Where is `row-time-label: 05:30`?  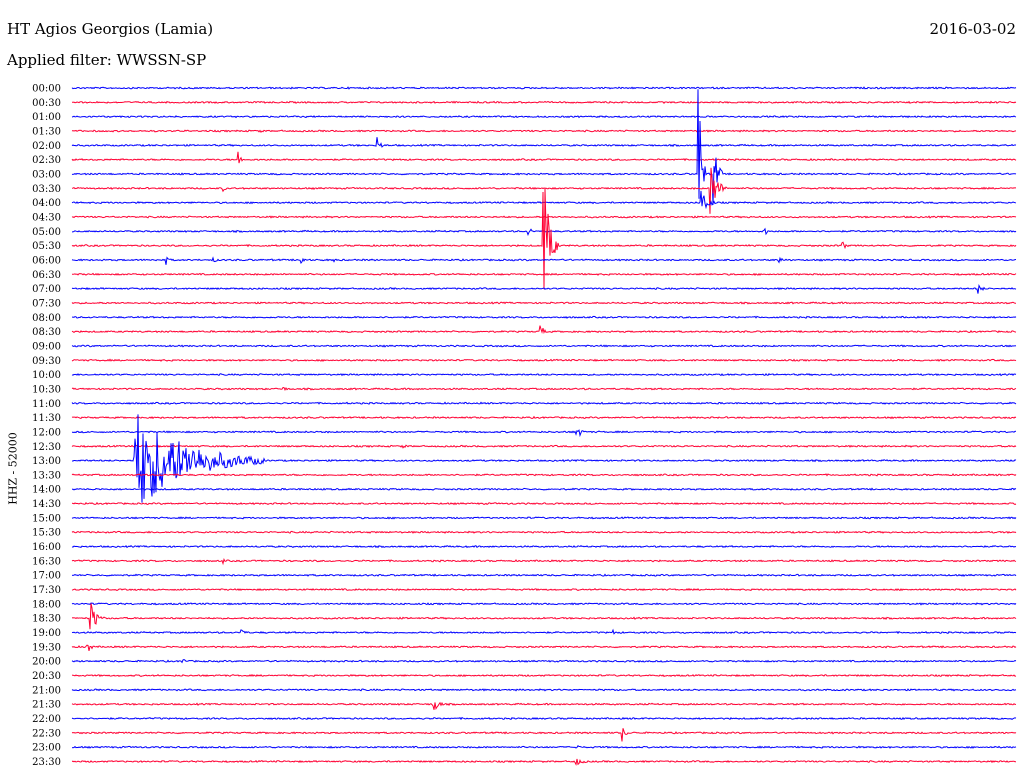
row-time-label: 05:30 is located at coordinates (46, 246).